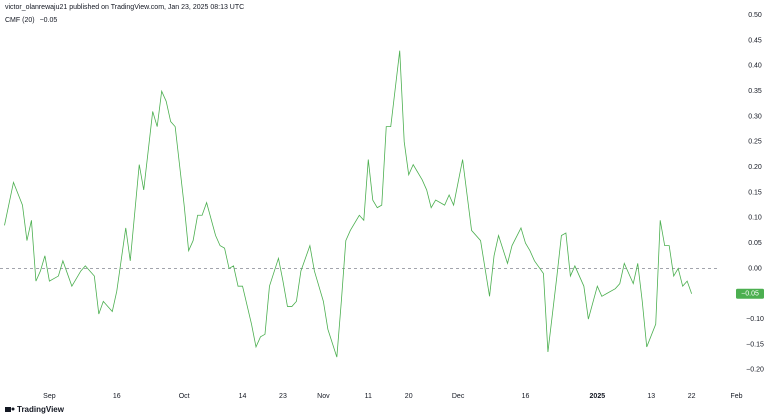 Image resolution: width=768 pixels, height=419 pixels. Describe the element at coordinates (368, 396) in the screenshot. I see `x-tick-label: 11` at that location.